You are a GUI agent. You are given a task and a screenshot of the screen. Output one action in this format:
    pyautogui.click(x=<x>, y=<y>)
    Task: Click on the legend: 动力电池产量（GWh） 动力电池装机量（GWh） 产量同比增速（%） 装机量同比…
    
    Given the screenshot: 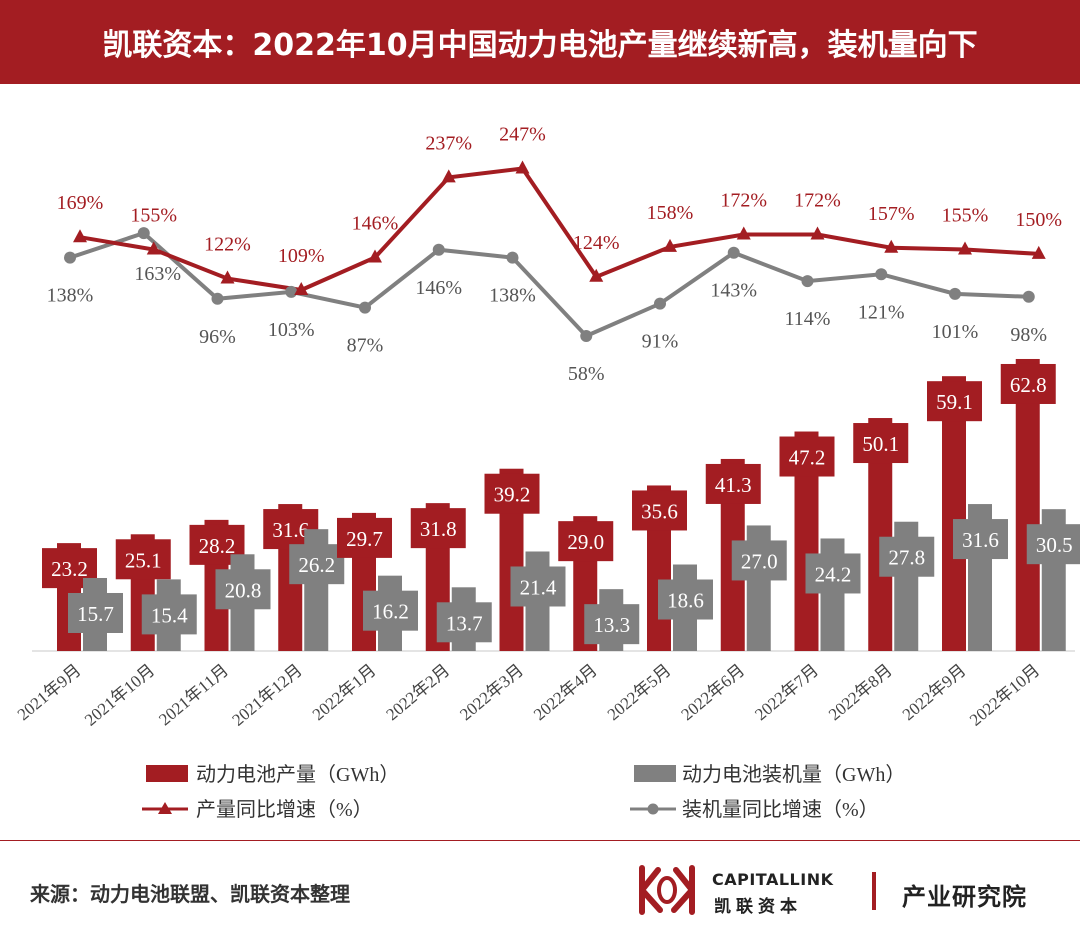 What is the action you would take?
    pyautogui.click(x=523, y=792)
    